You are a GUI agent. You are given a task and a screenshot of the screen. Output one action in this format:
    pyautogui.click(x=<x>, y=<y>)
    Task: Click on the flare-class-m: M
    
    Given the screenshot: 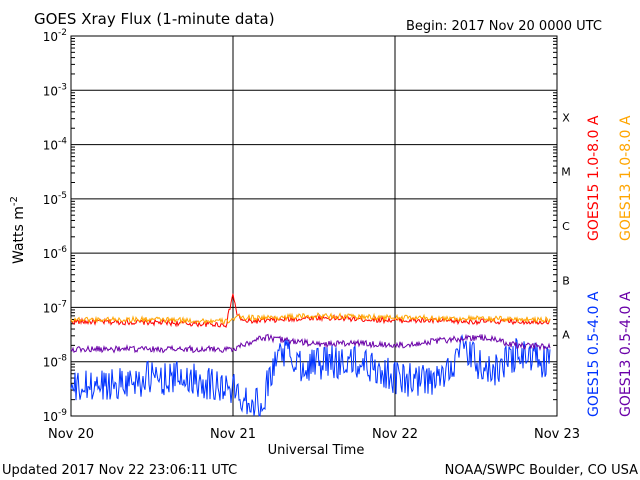 What is the action you would take?
    pyautogui.click(x=566, y=172)
    